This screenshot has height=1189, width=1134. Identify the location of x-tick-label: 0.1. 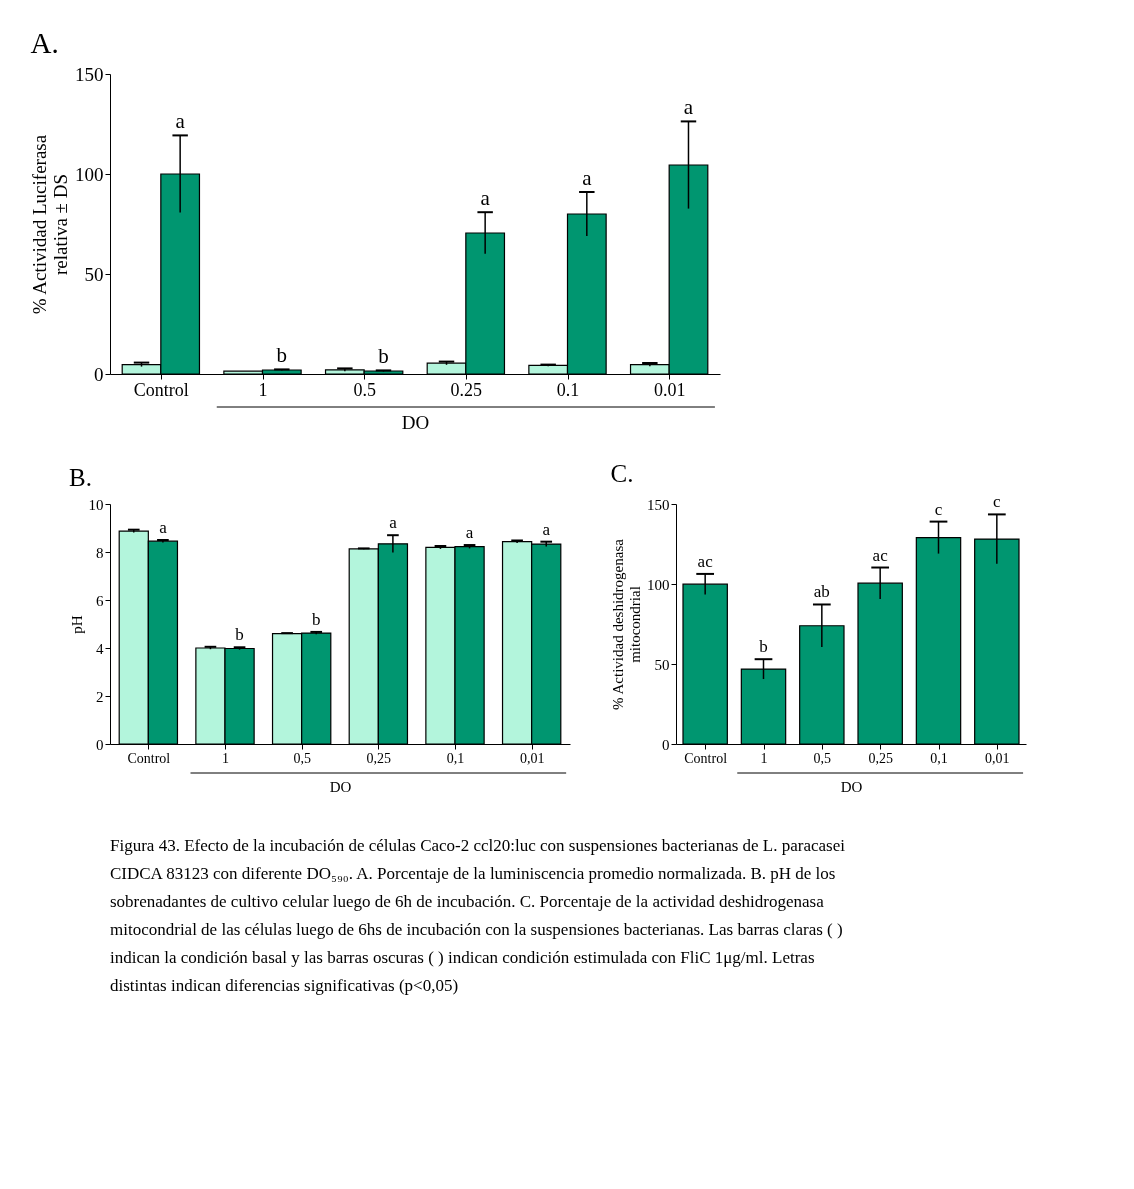
(568, 389).